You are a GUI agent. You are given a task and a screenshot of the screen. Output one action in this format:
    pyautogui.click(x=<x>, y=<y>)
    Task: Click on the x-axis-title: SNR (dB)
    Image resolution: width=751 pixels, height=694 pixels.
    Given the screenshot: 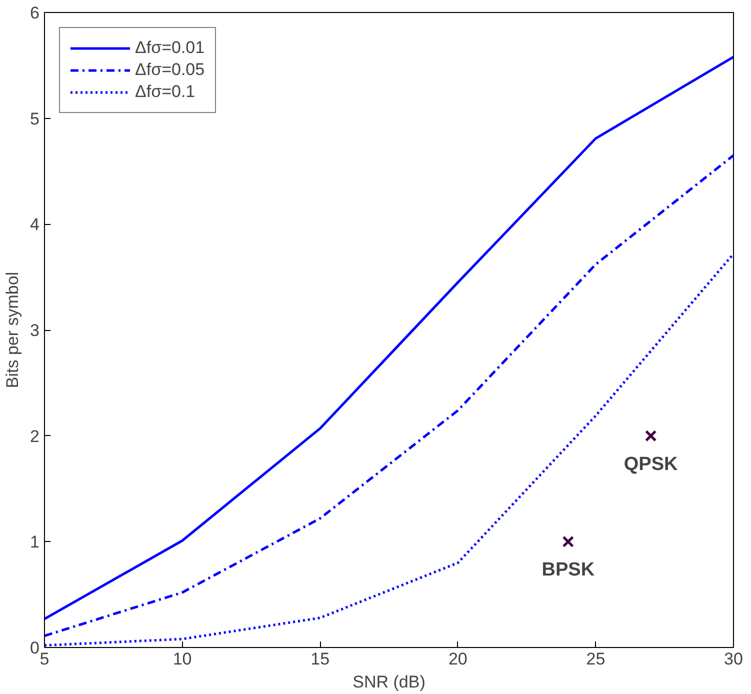 What is the action you would take?
    pyautogui.click(x=389, y=682)
    